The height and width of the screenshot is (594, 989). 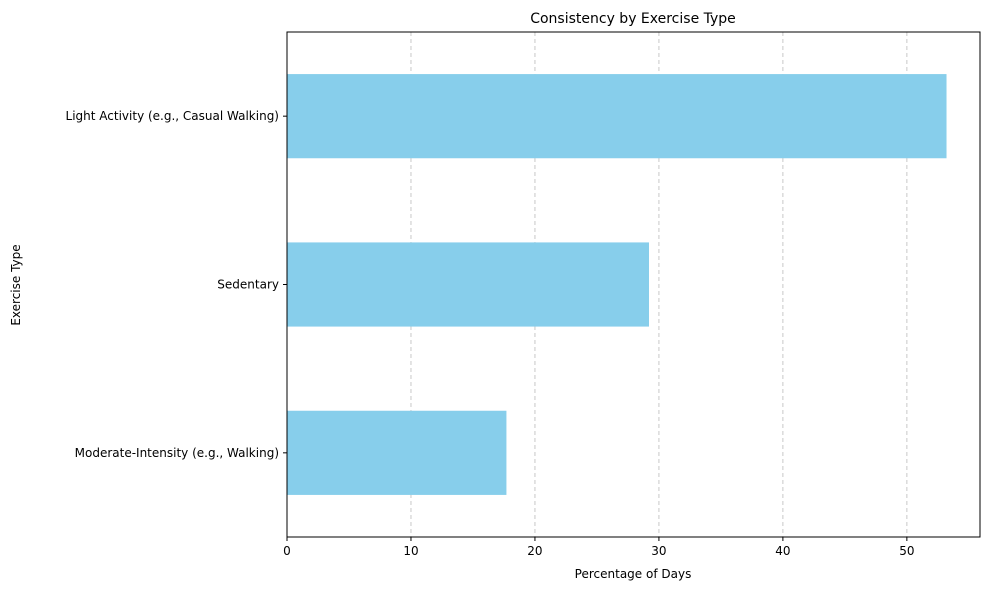 I want to click on x-tick-label: 10, so click(x=410, y=551).